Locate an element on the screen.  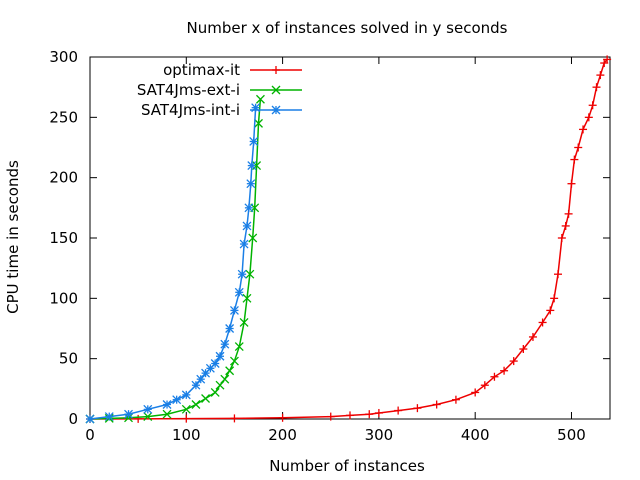
legend-label: SAT4Jms-ext-i is located at coordinates (188, 90).